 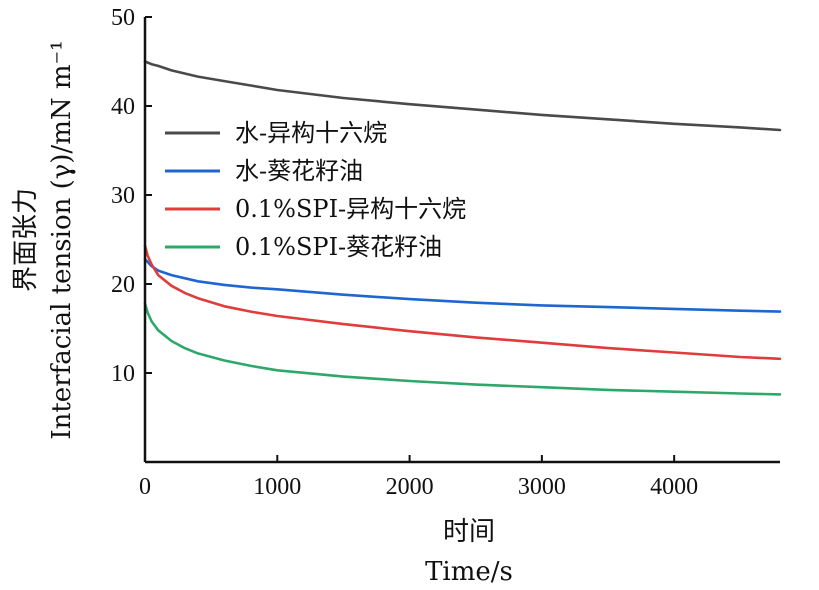 I want to click on x-tick-label: 1000, so click(x=277, y=487).